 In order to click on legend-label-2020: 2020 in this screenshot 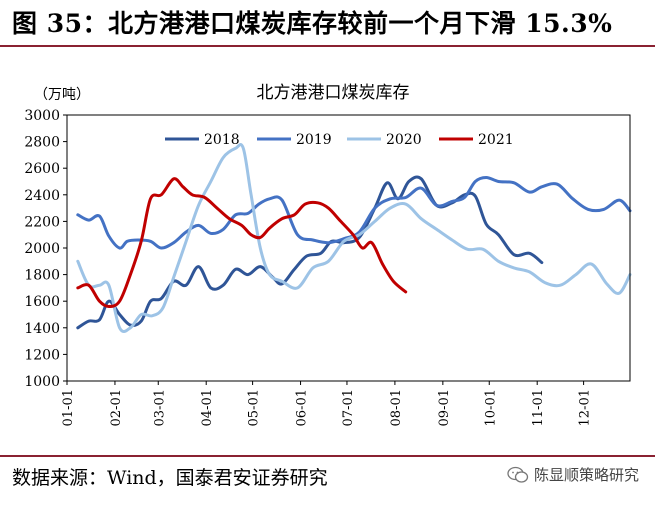, I will do `click(404, 140)`.